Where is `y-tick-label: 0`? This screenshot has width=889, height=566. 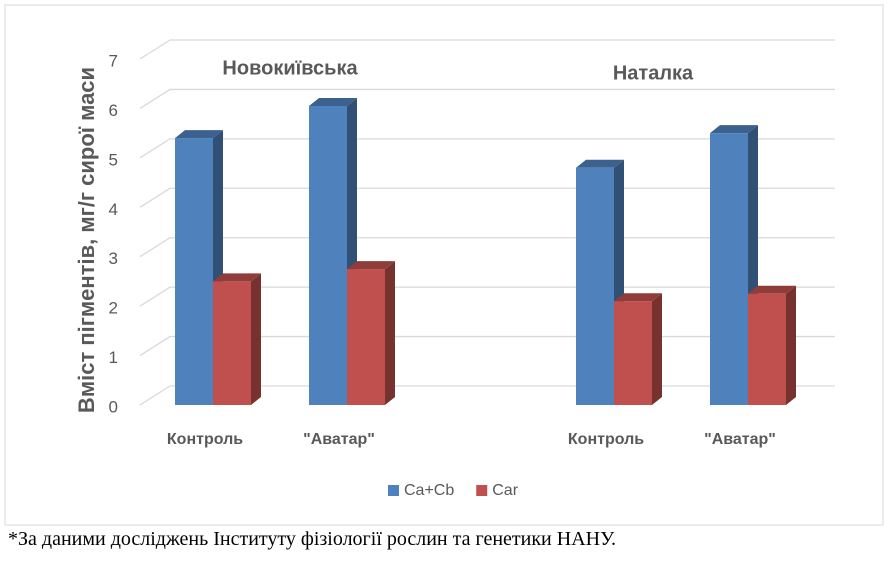
y-tick-label: 0 is located at coordinates (113, 406).